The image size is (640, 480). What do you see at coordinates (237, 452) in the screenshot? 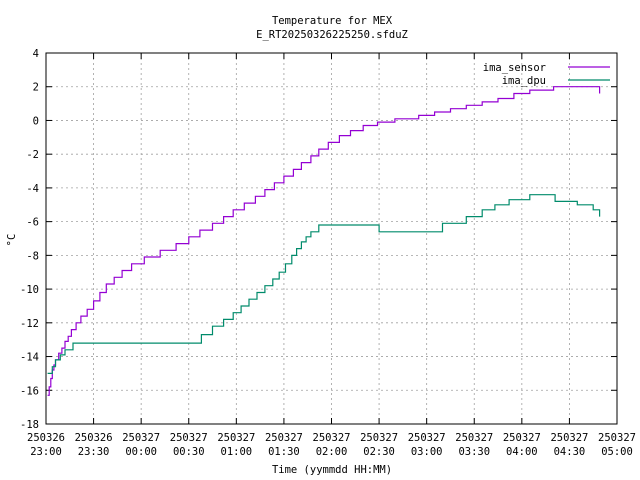
I see `x-tick-label-time: 01:00` at bounding box center [237, 452].